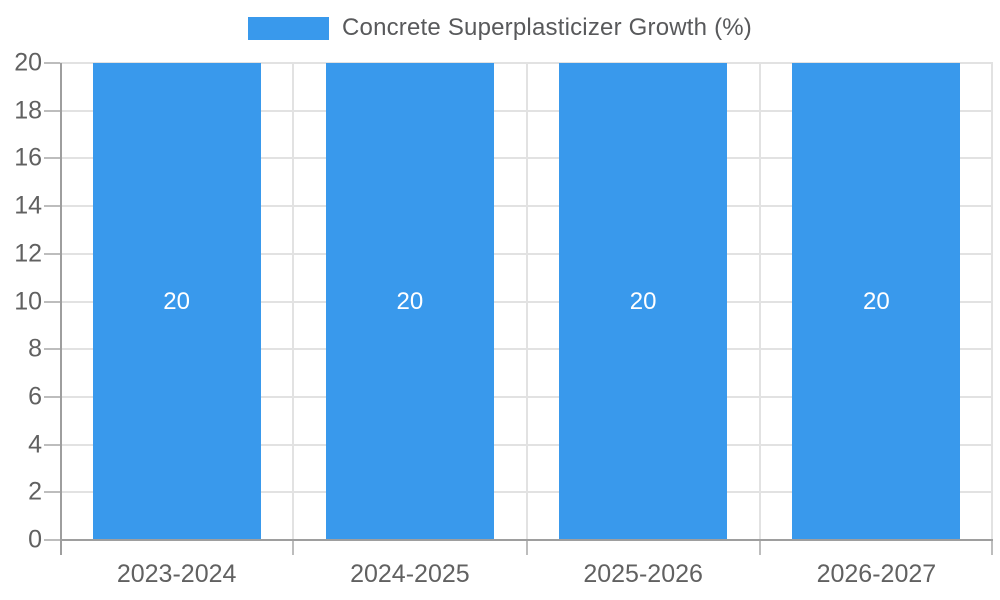 This screenshot has height=600, width=1000. What do you see at coordinates (28, 157) in the screenshot?
I see `y-axis-tick-label: 16` at bounding box center [28, 157].